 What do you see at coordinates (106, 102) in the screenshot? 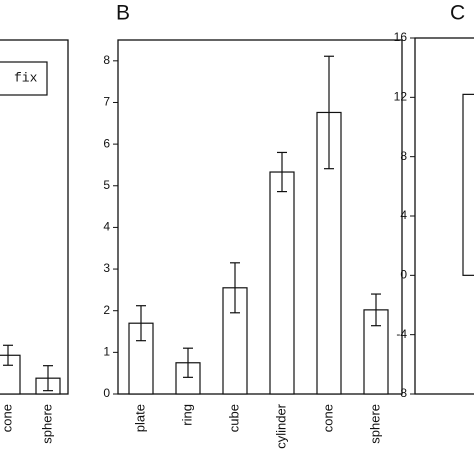
I see `y-tick-label: 7` at bounding box center [106, 102].